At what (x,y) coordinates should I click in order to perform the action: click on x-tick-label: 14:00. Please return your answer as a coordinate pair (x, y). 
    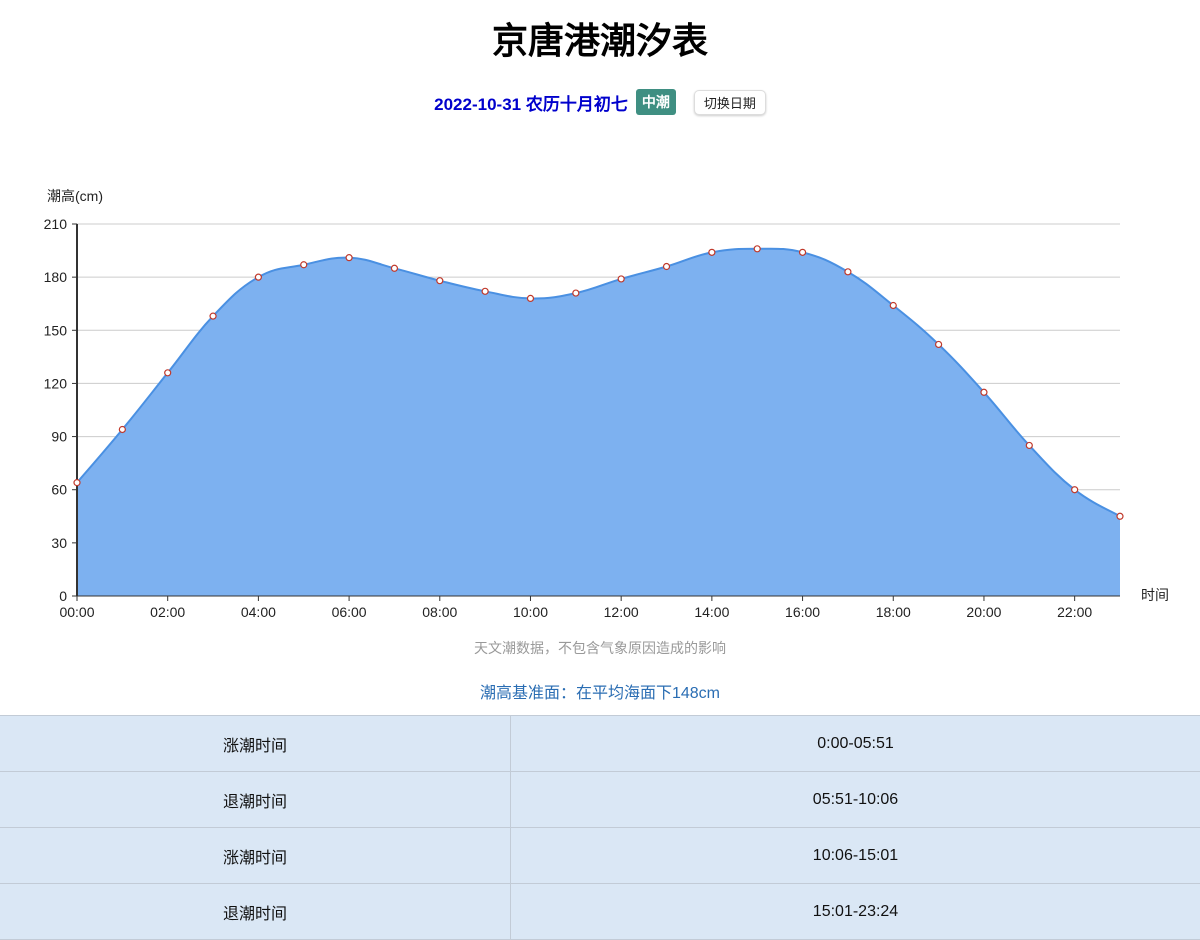
    Looking at the image, I should click on (711, 612).